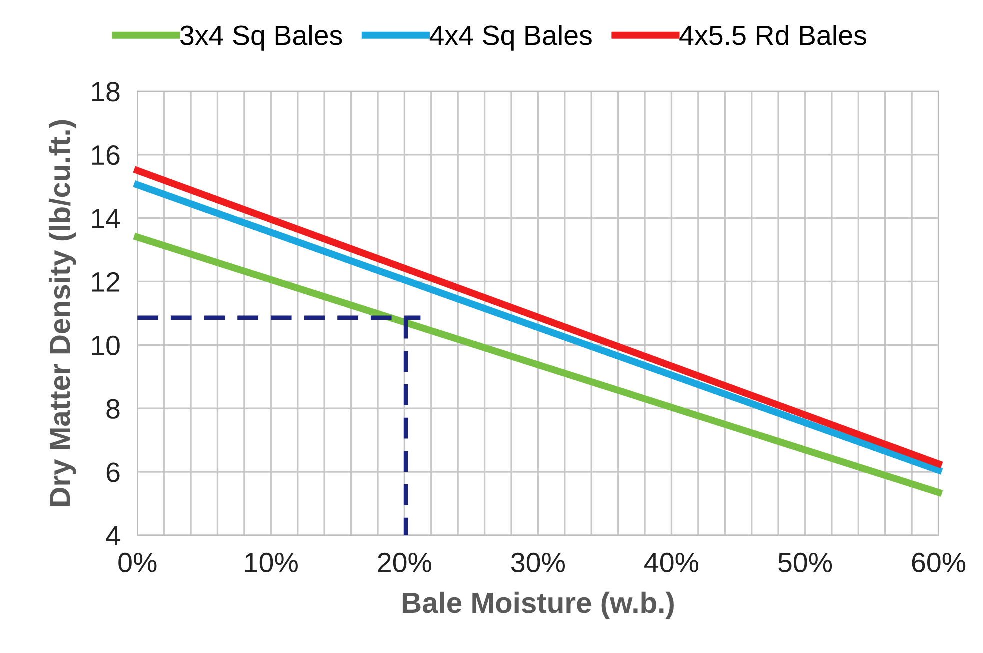 This screenshot has height=653, width=983. What do you see at coordinates (106, 156) in the screenshot?
I see `y-tick-label: 16` at bounding box center [106, 156].